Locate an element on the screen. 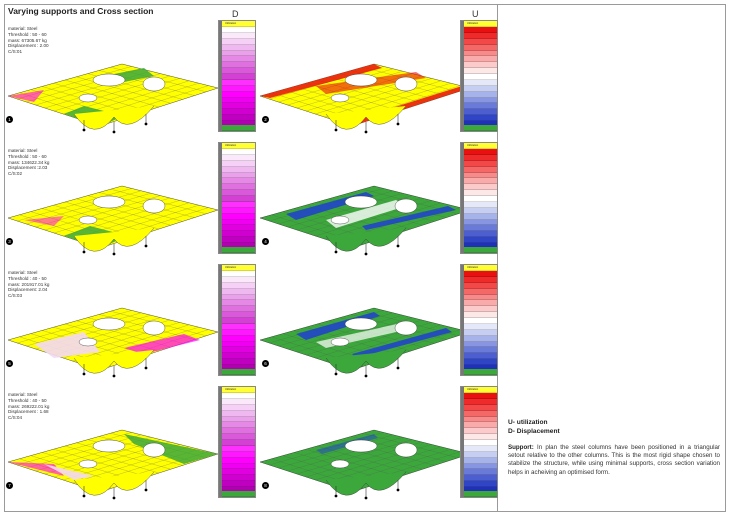  legend-key-u: U- utilization is located at coordinates (528, 422).